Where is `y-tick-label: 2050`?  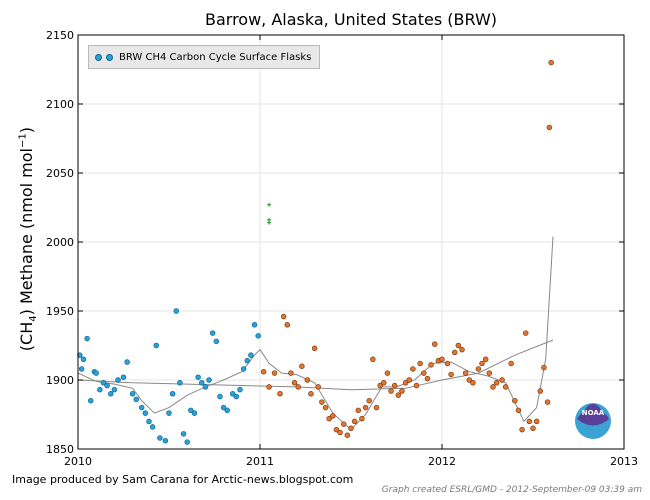 y-tick-label: 2050 is located at coordinates (60, 173).